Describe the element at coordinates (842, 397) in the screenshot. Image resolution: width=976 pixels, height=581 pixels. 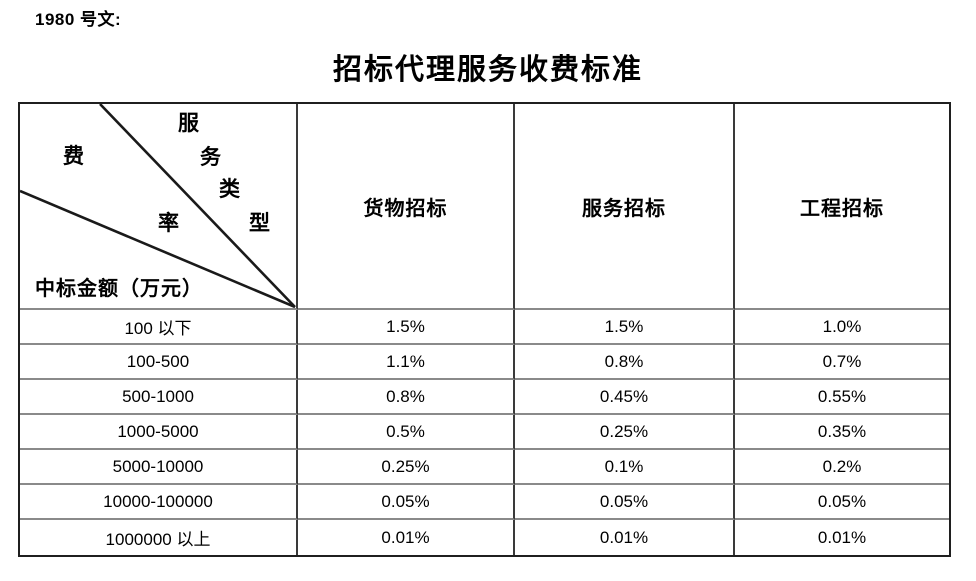
I see `rate-cell: 0.55%` at that location.